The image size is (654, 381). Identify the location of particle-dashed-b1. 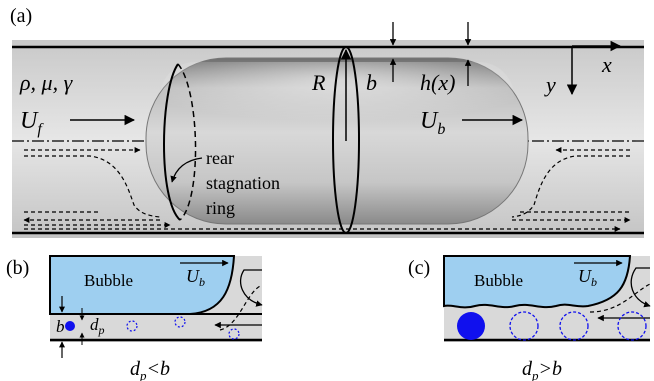
(132, 326).